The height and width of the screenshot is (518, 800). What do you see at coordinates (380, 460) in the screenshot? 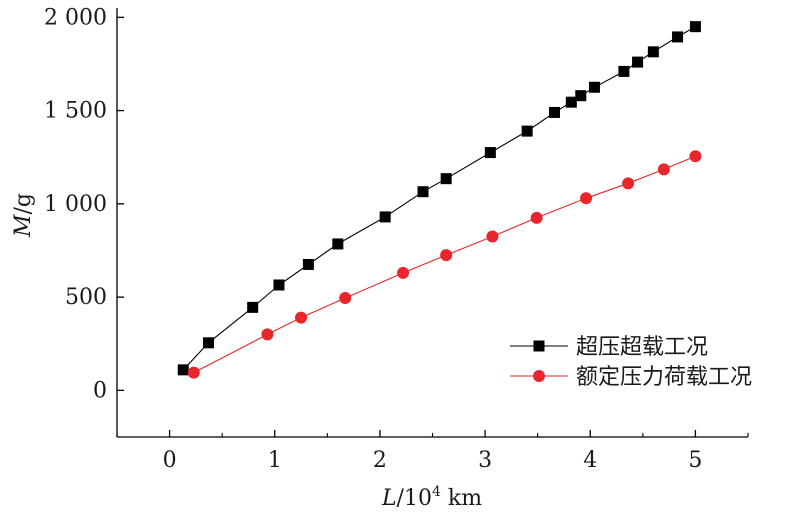
I see `x-tick-label: 2` at bounding box center [380, 460].